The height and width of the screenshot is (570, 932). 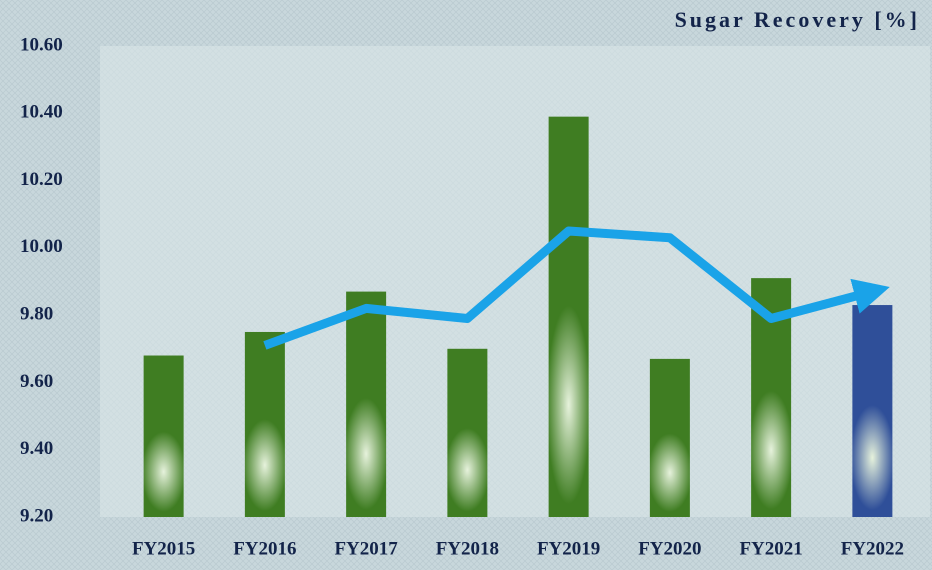 I want to click on y-tick-label: 9.40, so click(x=36, y=448).